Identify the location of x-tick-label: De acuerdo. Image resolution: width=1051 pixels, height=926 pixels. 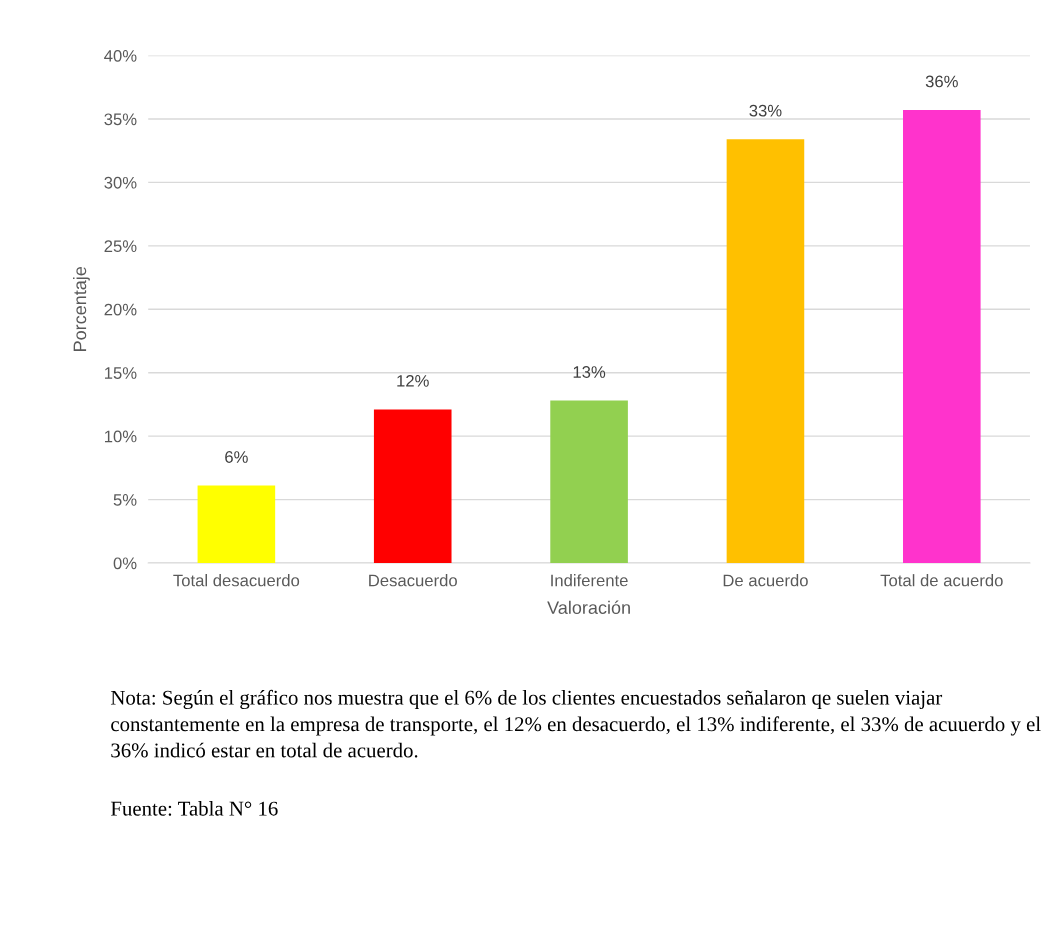
(765, 580).